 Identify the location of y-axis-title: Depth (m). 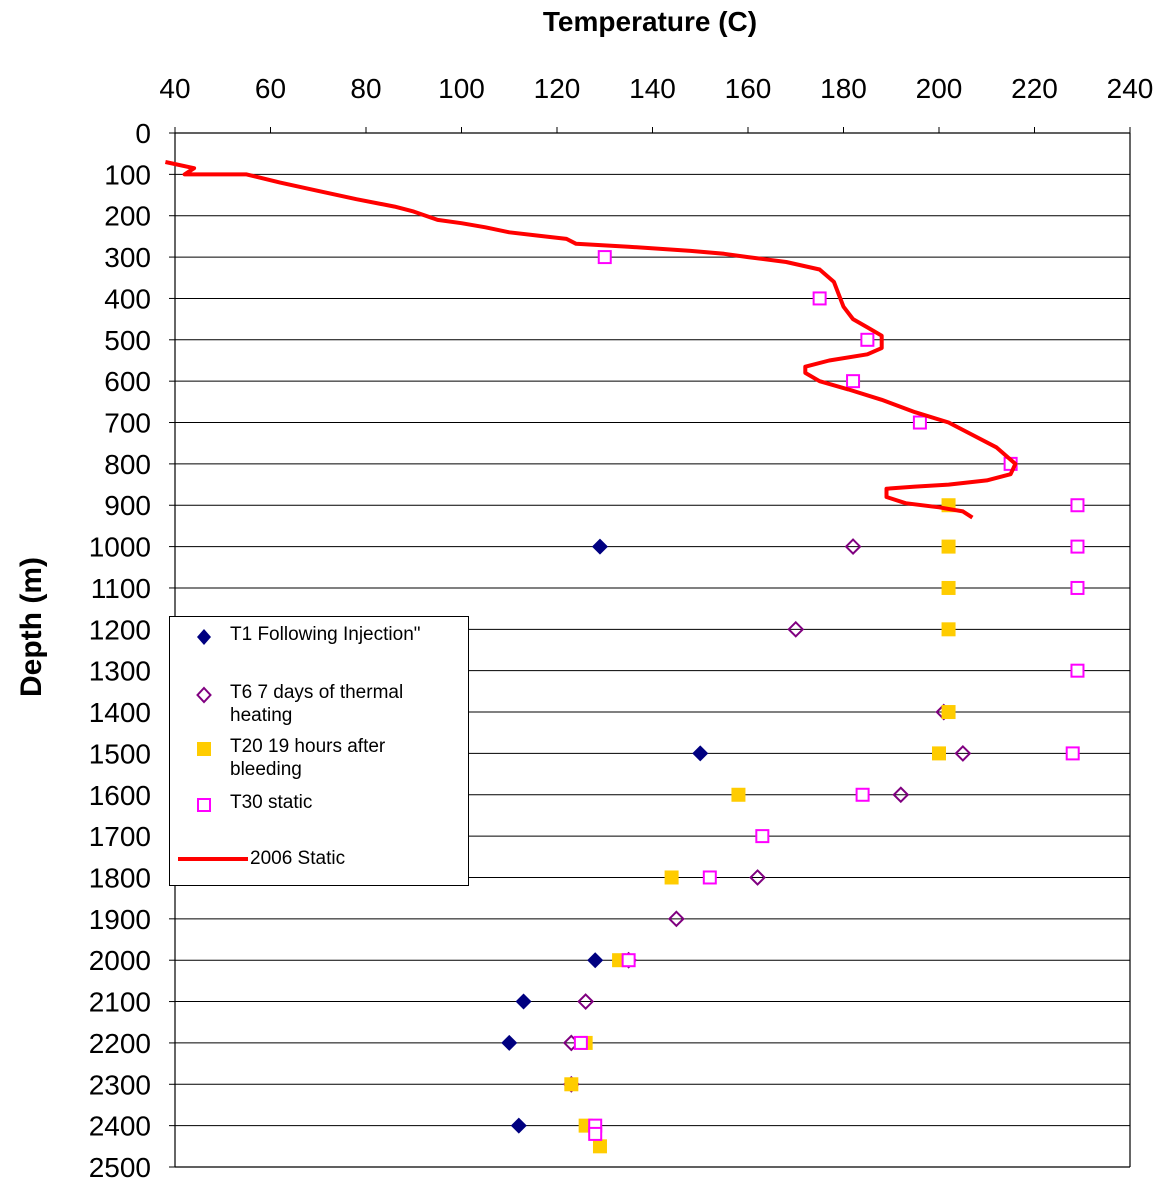
(31, 627).